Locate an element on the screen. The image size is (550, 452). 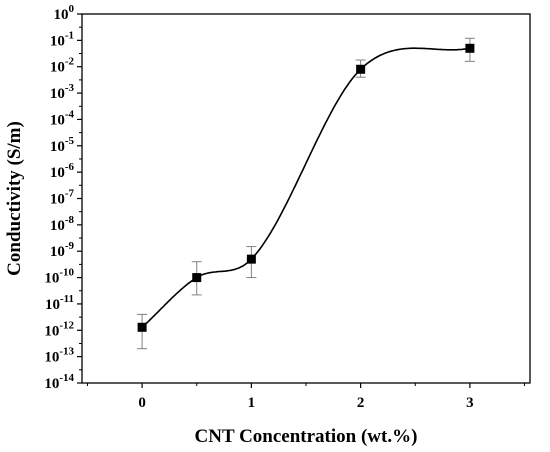
x-tick-label: 0 is located at coordinates (142, 403).